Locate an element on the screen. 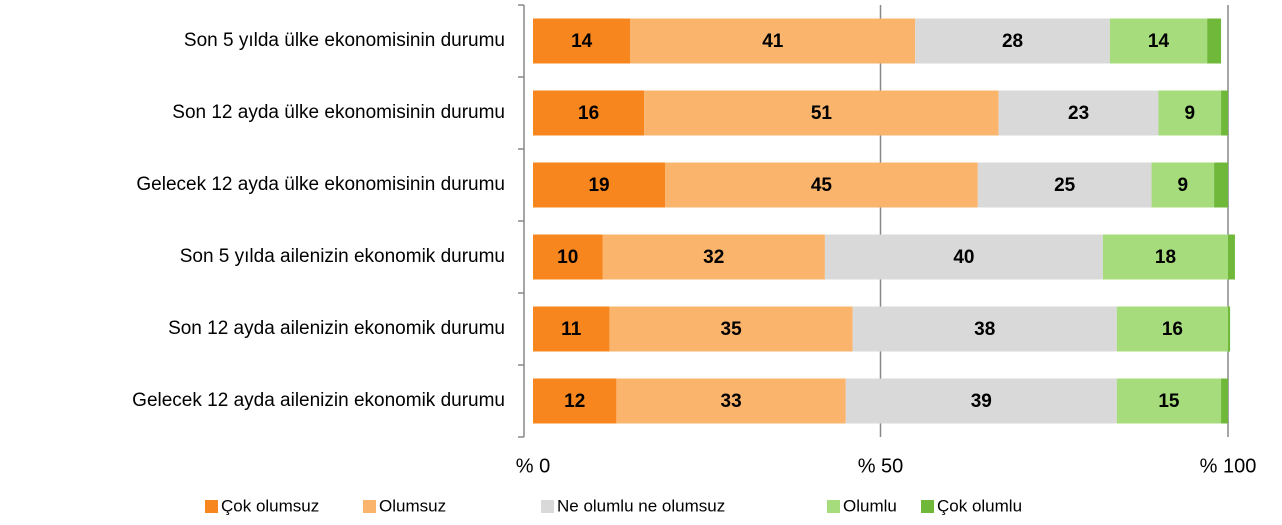 The height and width of the screenshot is (525, 1282). value-label: 28 is located at coordinates (1012, 41).